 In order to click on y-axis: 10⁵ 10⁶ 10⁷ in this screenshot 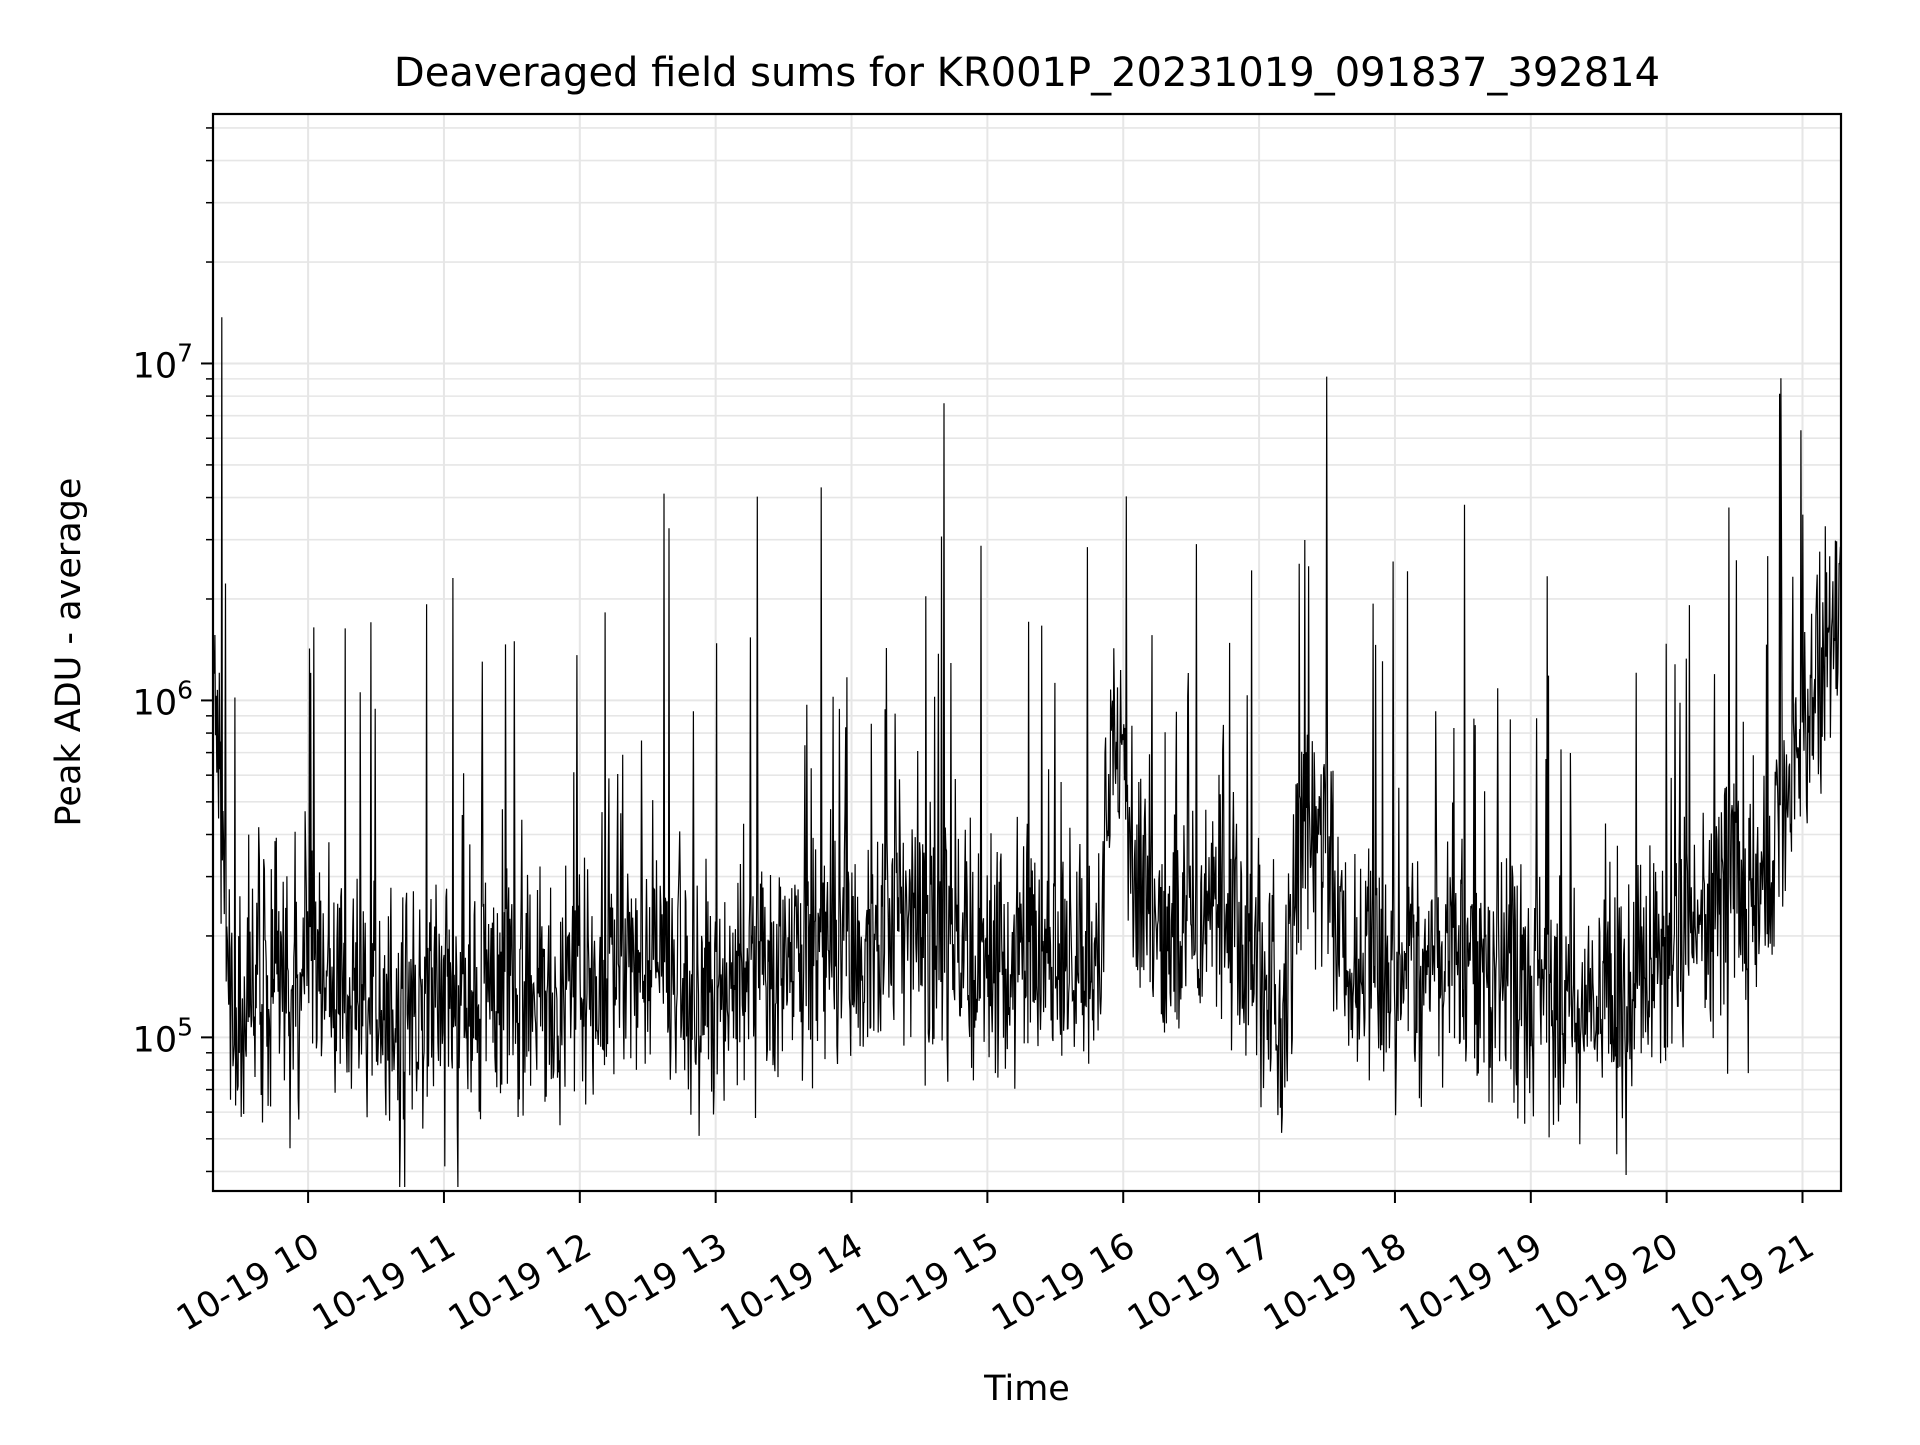, I will do `click(173, 650)`.